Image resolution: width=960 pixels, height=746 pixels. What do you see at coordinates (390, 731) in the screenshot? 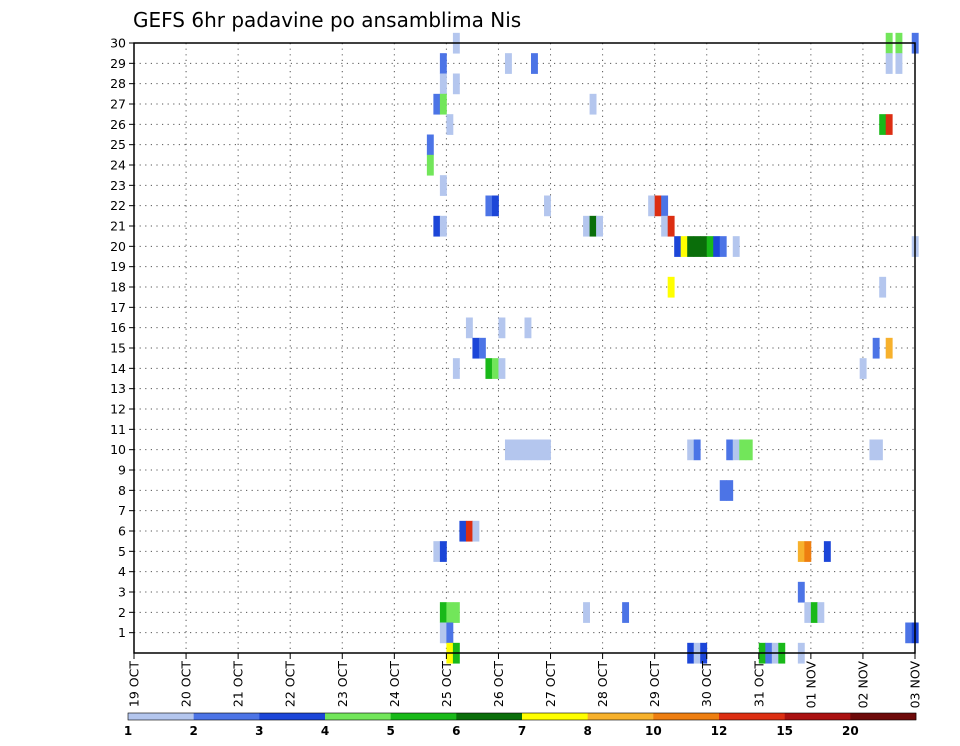
I see `legend-label: 5` at bounding box center [390, 731].